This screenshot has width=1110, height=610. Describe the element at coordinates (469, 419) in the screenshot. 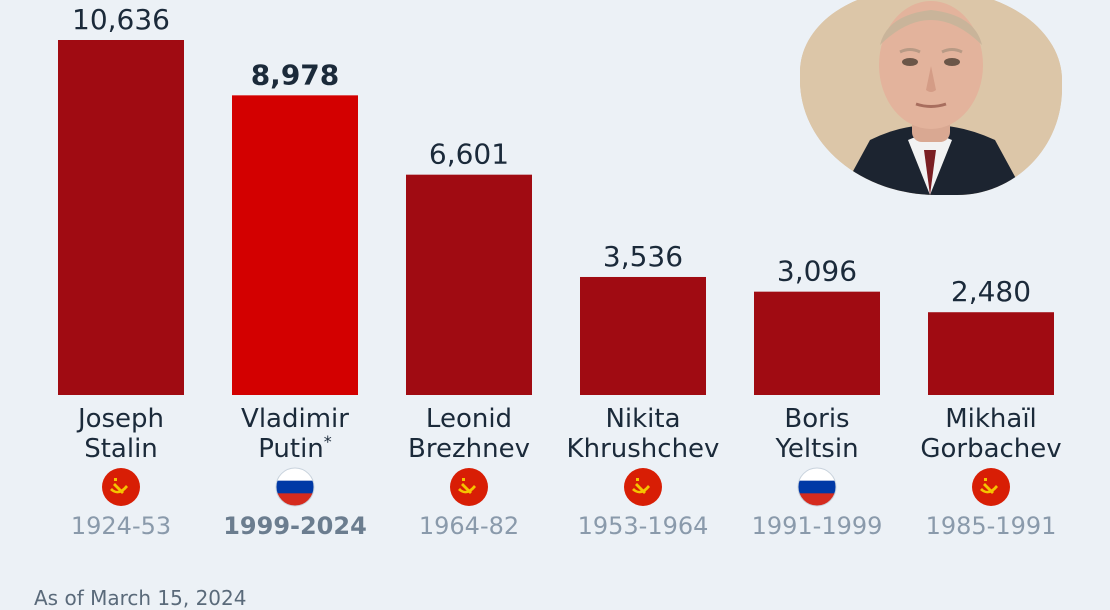

I see `category-label: Leonid` at that location.